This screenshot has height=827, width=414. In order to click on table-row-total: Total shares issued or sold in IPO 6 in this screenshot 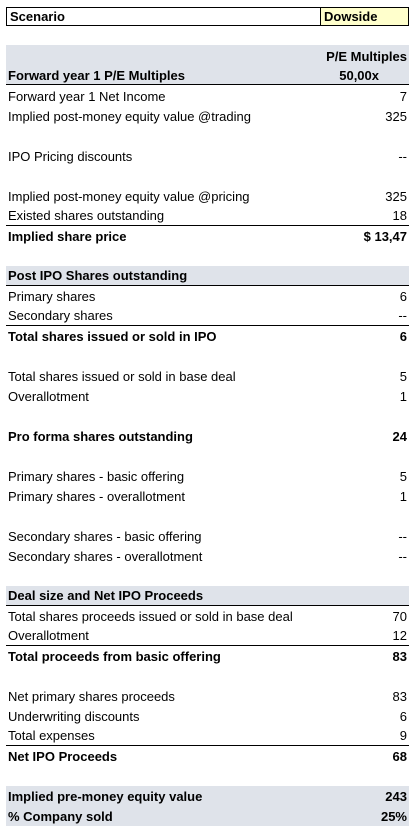, I will do `click(207, 336)`.